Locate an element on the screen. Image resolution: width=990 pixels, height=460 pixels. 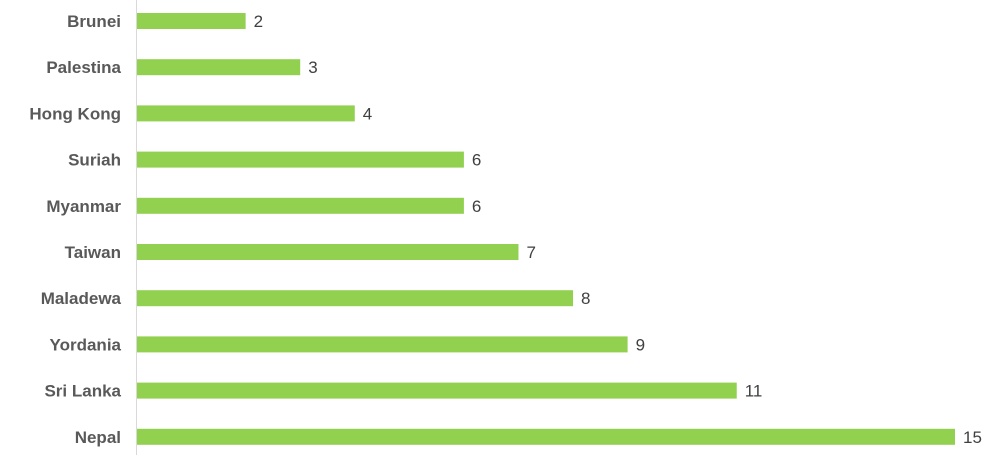
bar-brunei is located at coordinates (191, 21).